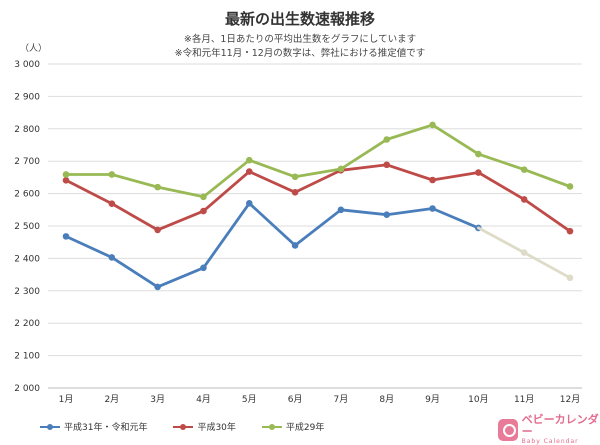  I want to click on x-tick-label: 12月, so click(570, 399).